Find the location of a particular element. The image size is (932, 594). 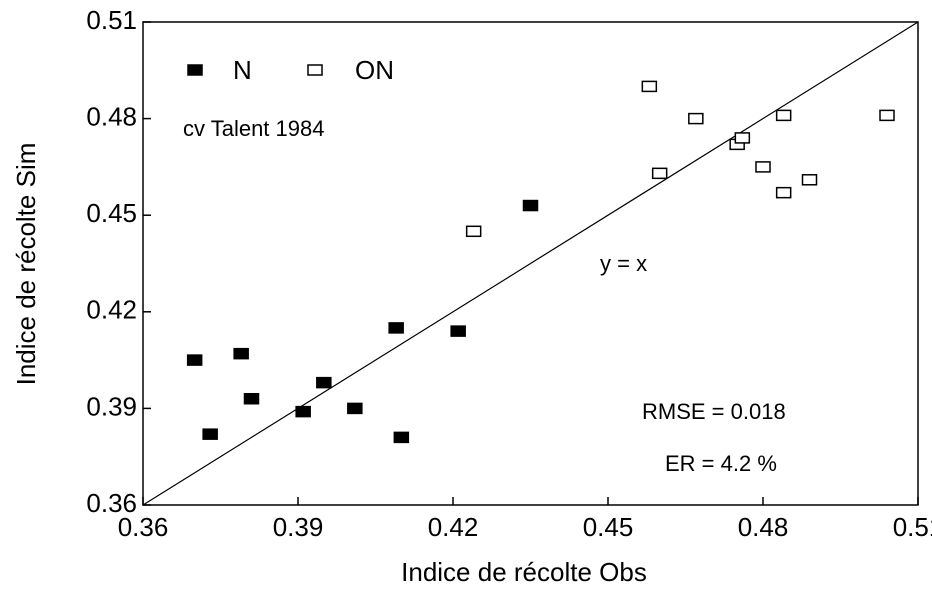

annotation: cv Talent 1984 is located at coordinates (253, 128).